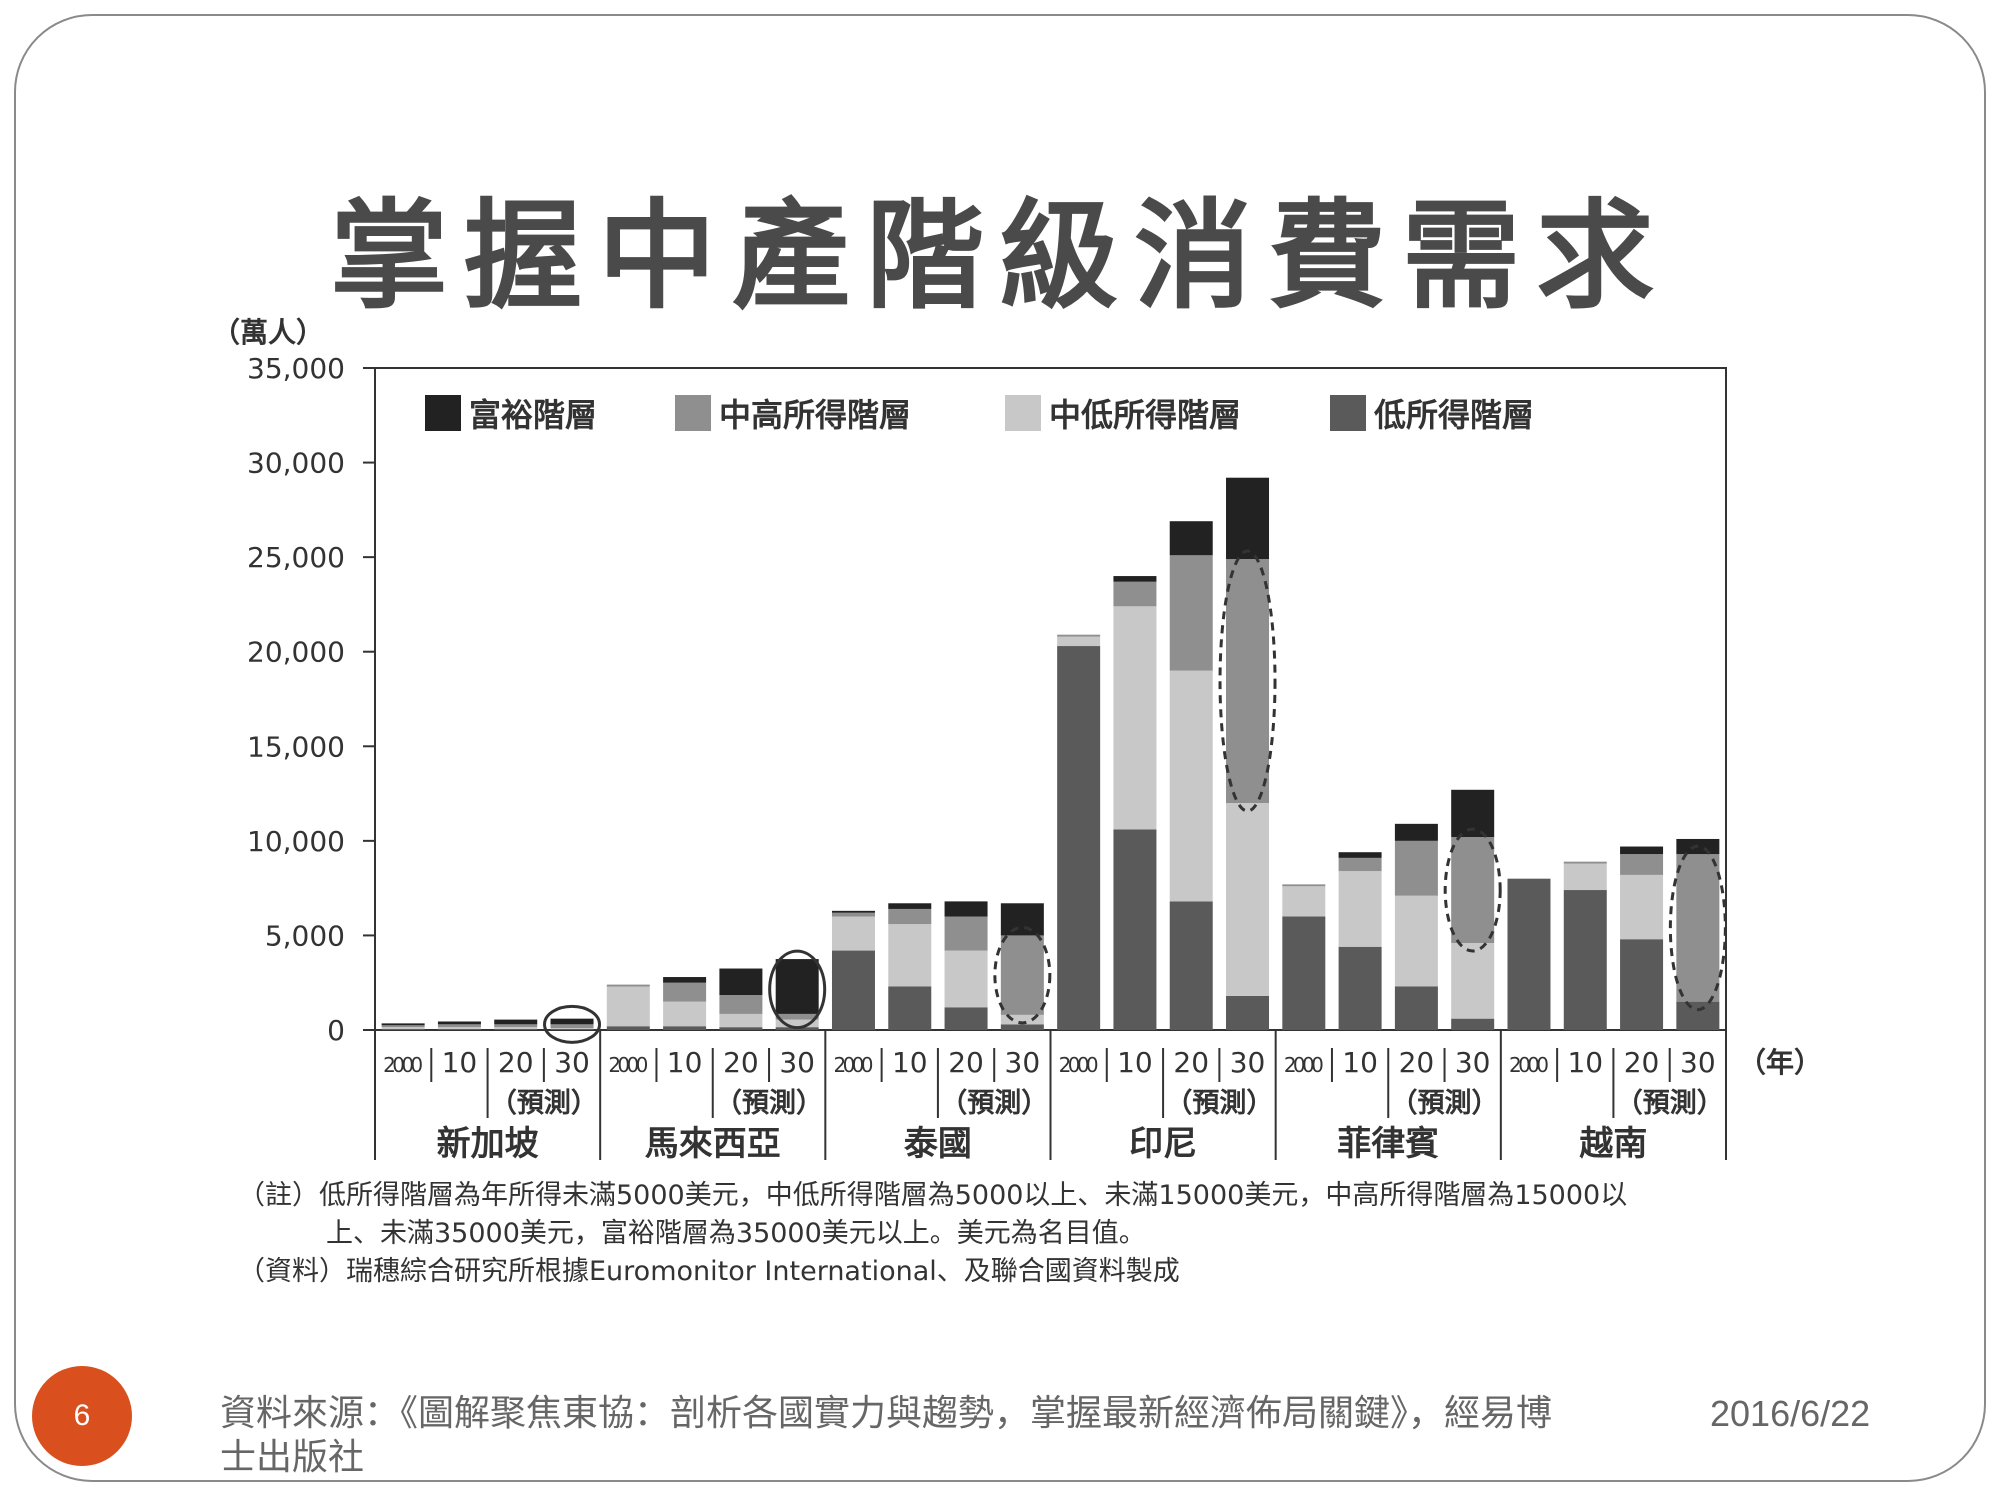  Describe the element at coordinates (1163, 1144) in the screenshot. I see `country-label: 印尼` at that location.